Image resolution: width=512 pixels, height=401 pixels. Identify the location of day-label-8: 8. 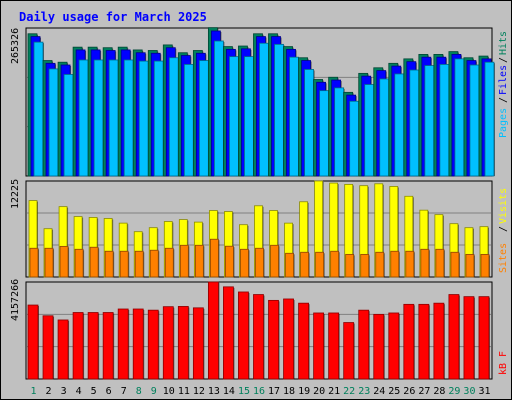
(139, 391).